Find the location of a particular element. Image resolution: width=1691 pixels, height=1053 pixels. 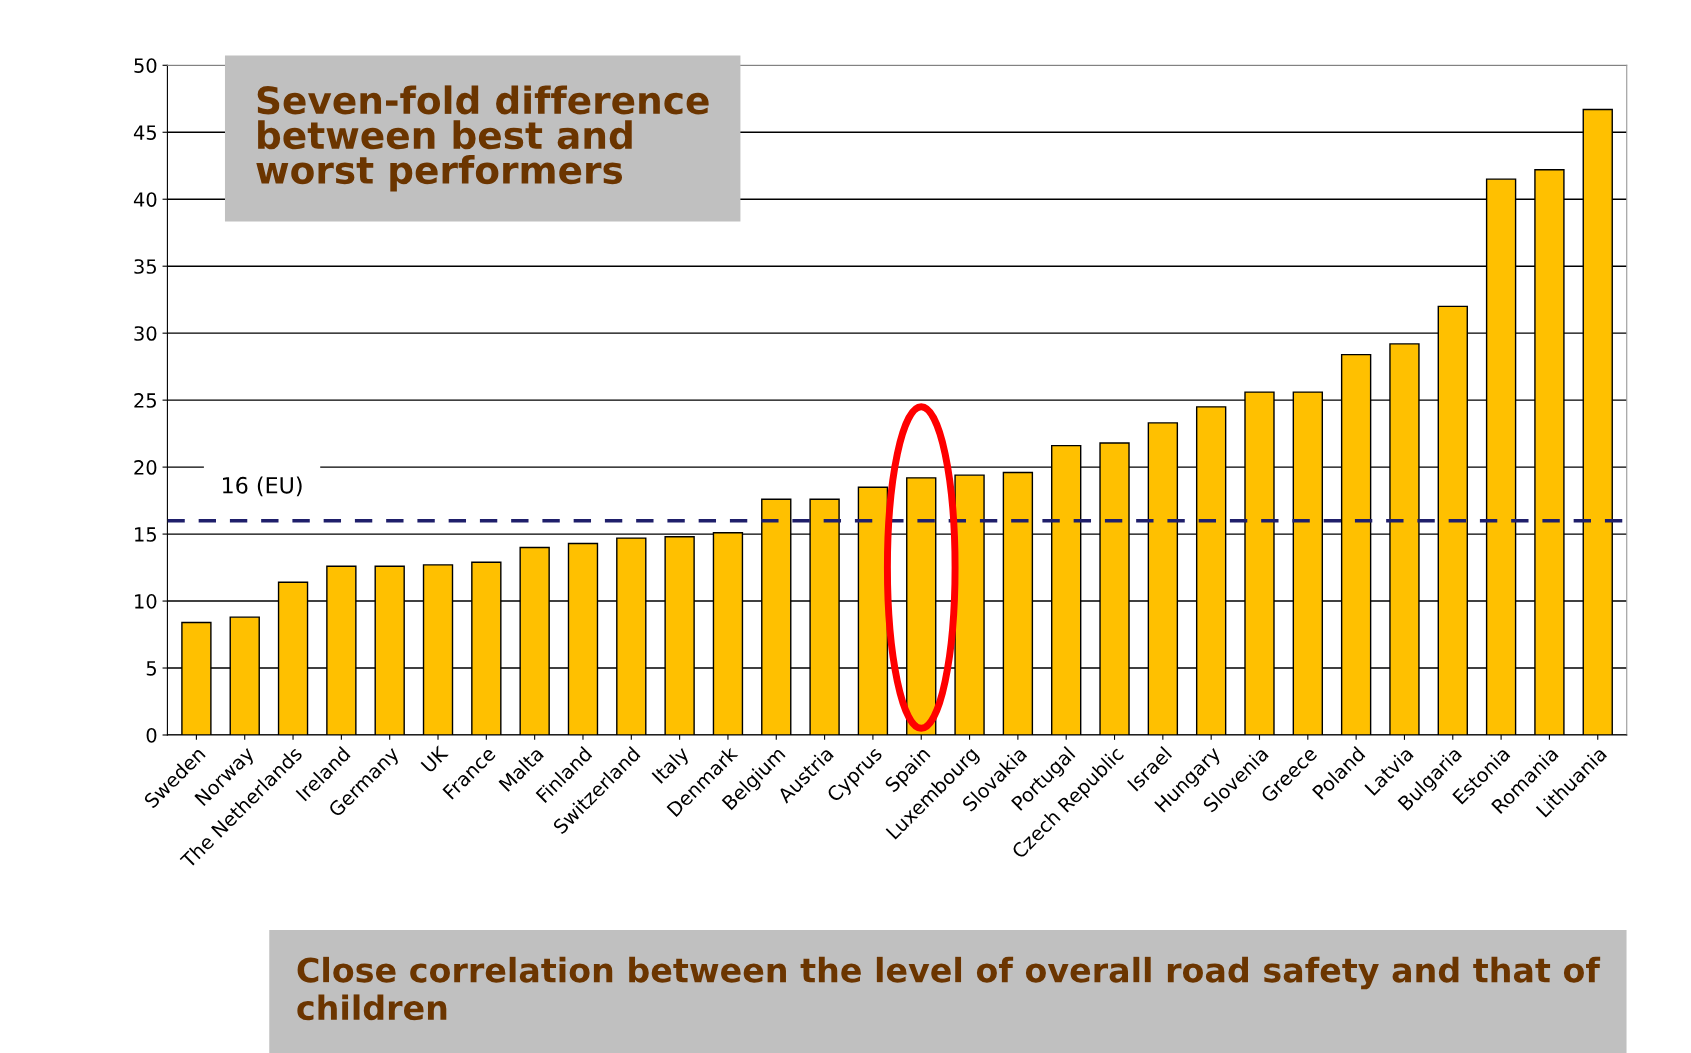

y-tick-label: 45 is located at coordinates (144, 132).